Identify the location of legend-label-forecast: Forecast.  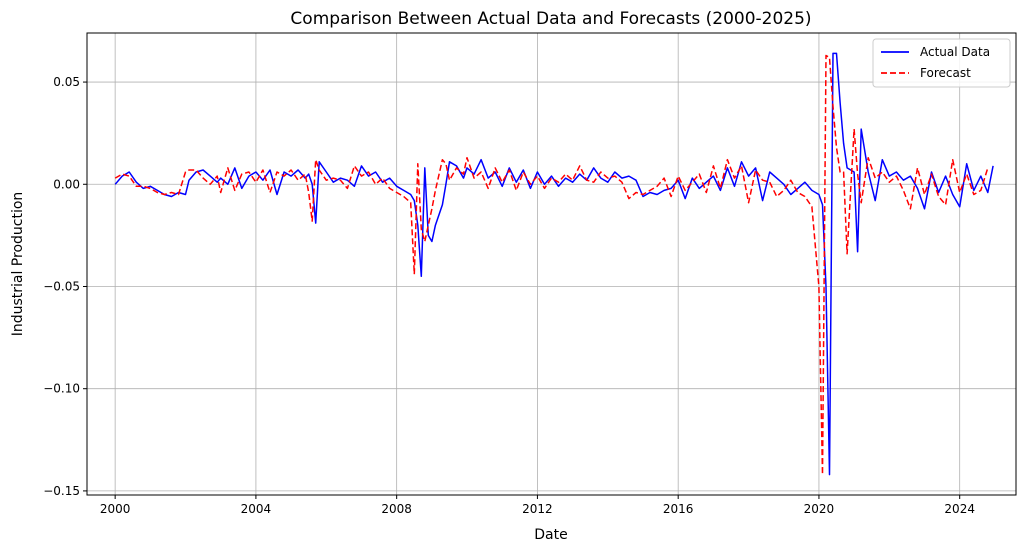
(945, 73).